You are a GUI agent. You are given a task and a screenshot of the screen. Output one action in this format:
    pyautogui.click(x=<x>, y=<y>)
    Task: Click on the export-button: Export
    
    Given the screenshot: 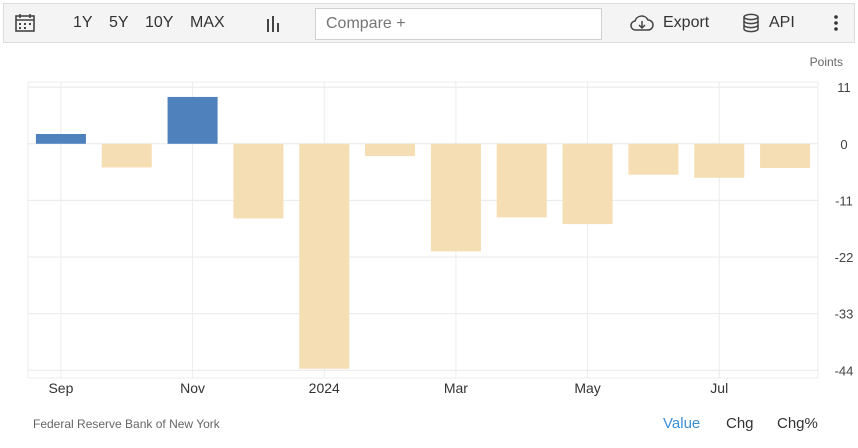 What is the action you would take?
    pyautogui.click(x=686, y=22)
    